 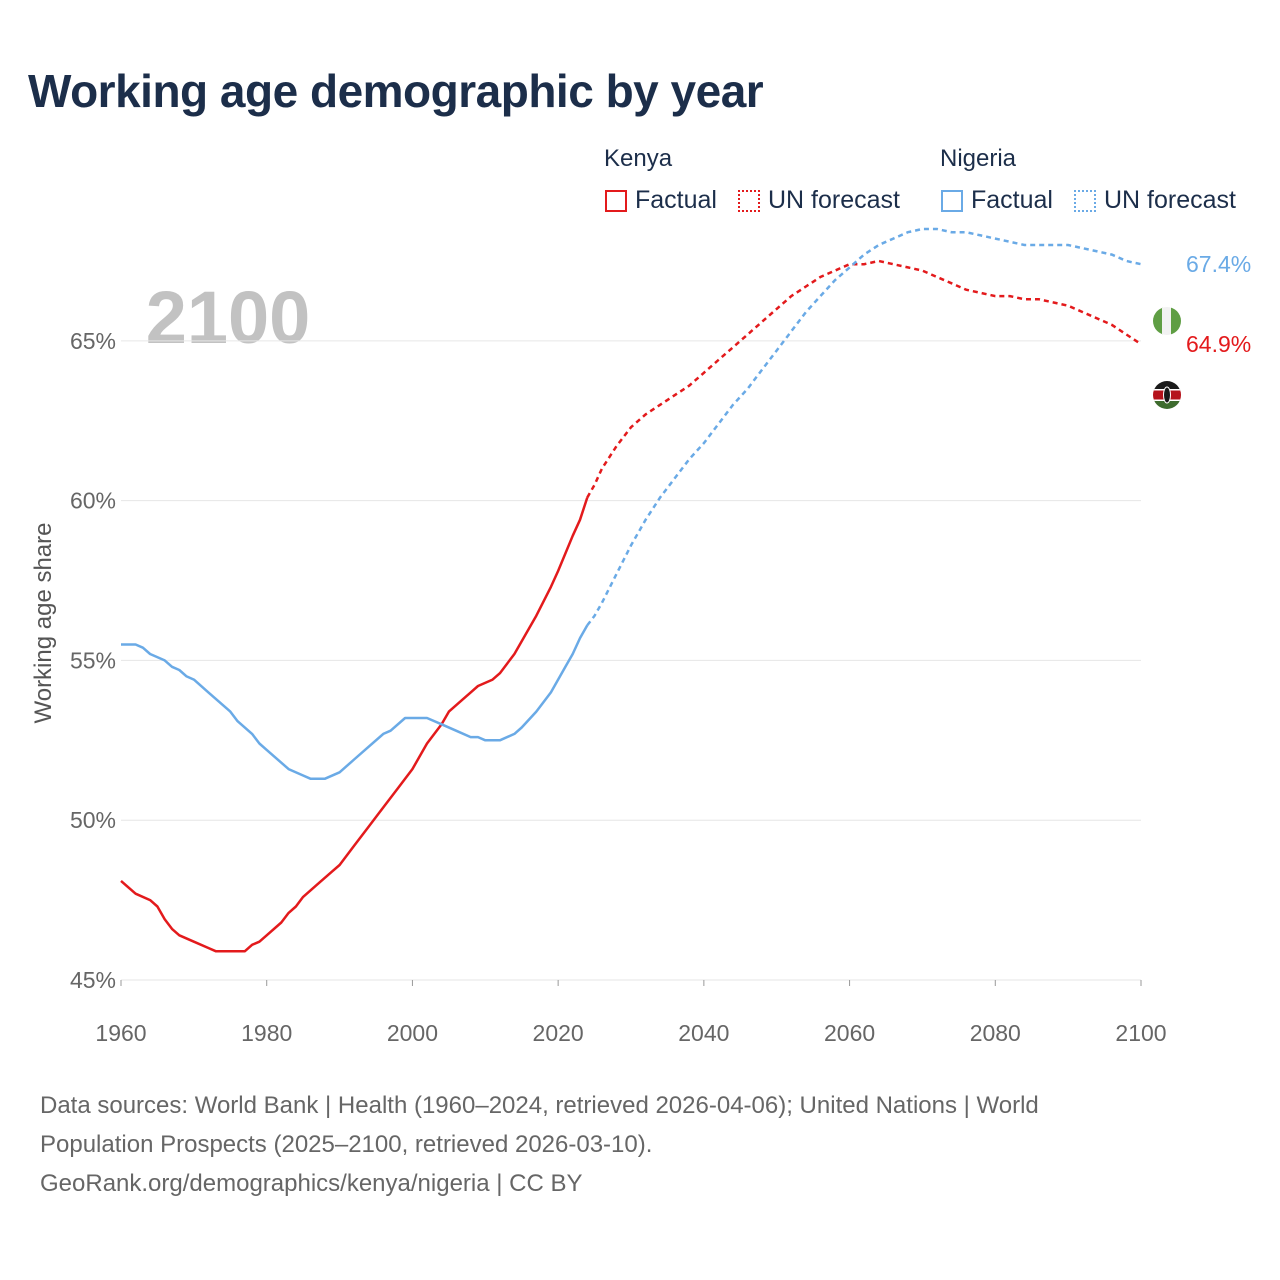 I want to click on x-tick-label: 2020, so click(x=558, y=1033).